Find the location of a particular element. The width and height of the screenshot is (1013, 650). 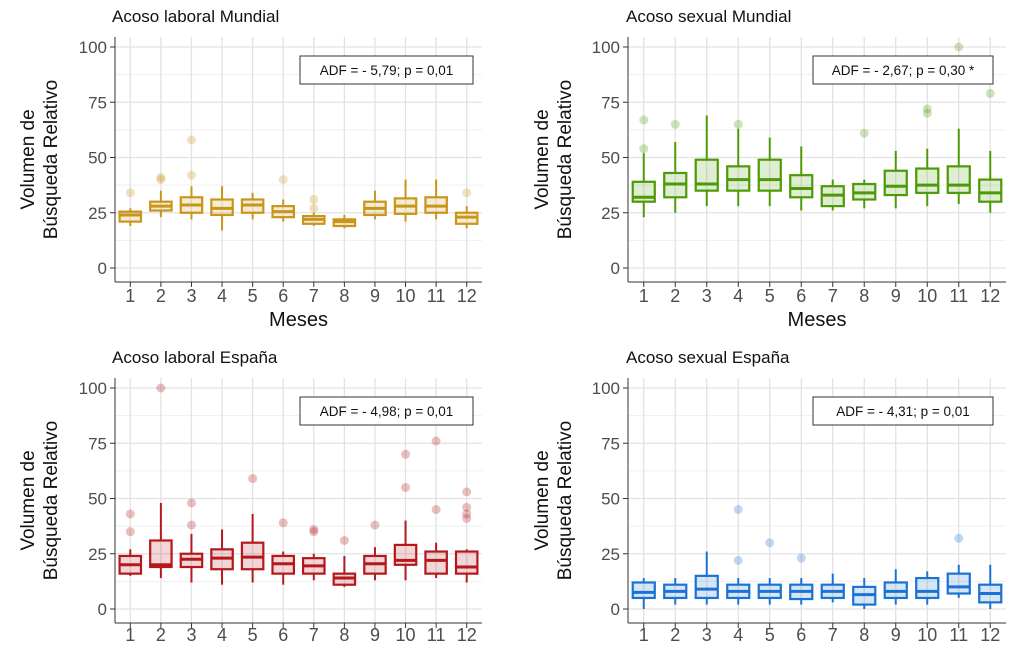

adf-annotation-text: ADF = - 4,31; p = 0,01 is located at coordinates (903, 411).